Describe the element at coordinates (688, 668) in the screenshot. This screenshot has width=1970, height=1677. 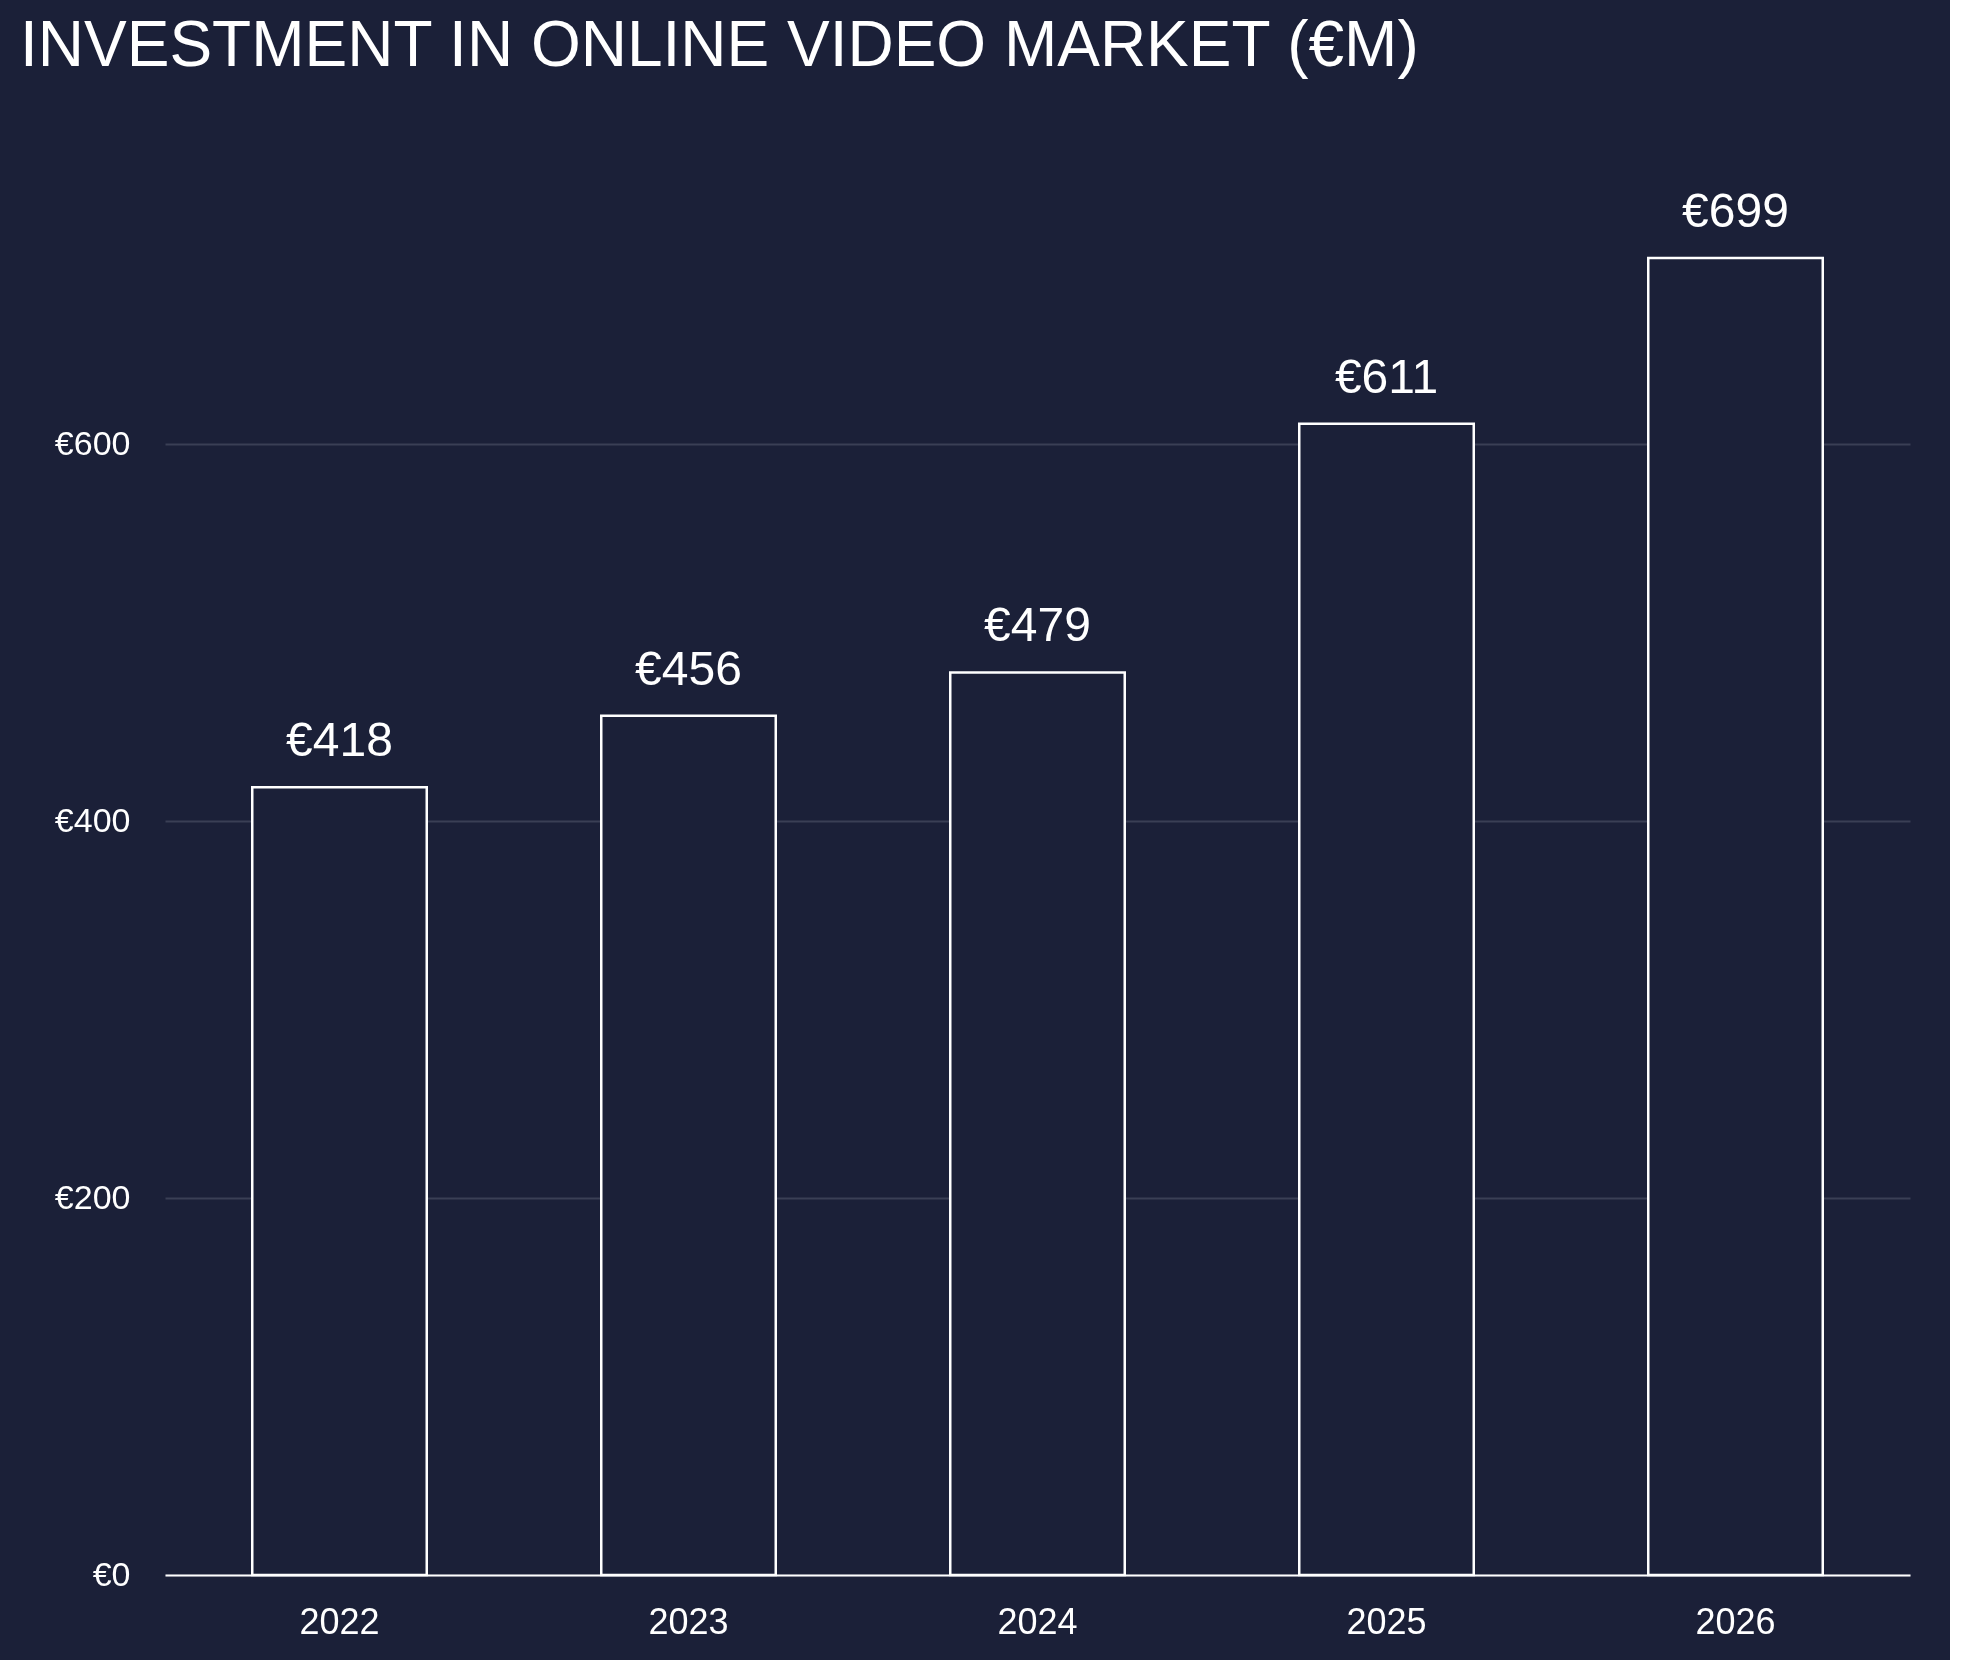
I see `data-label: €456` at that location.